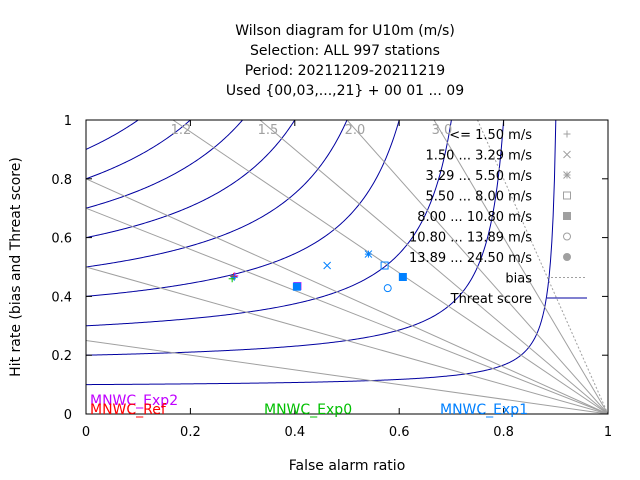 This screenshot has width=640, height=480. Describe the element at coordinates (470, 238) in the screenshot. I see `legend-label: 10.80 ... 13.89 m/s` at that location.